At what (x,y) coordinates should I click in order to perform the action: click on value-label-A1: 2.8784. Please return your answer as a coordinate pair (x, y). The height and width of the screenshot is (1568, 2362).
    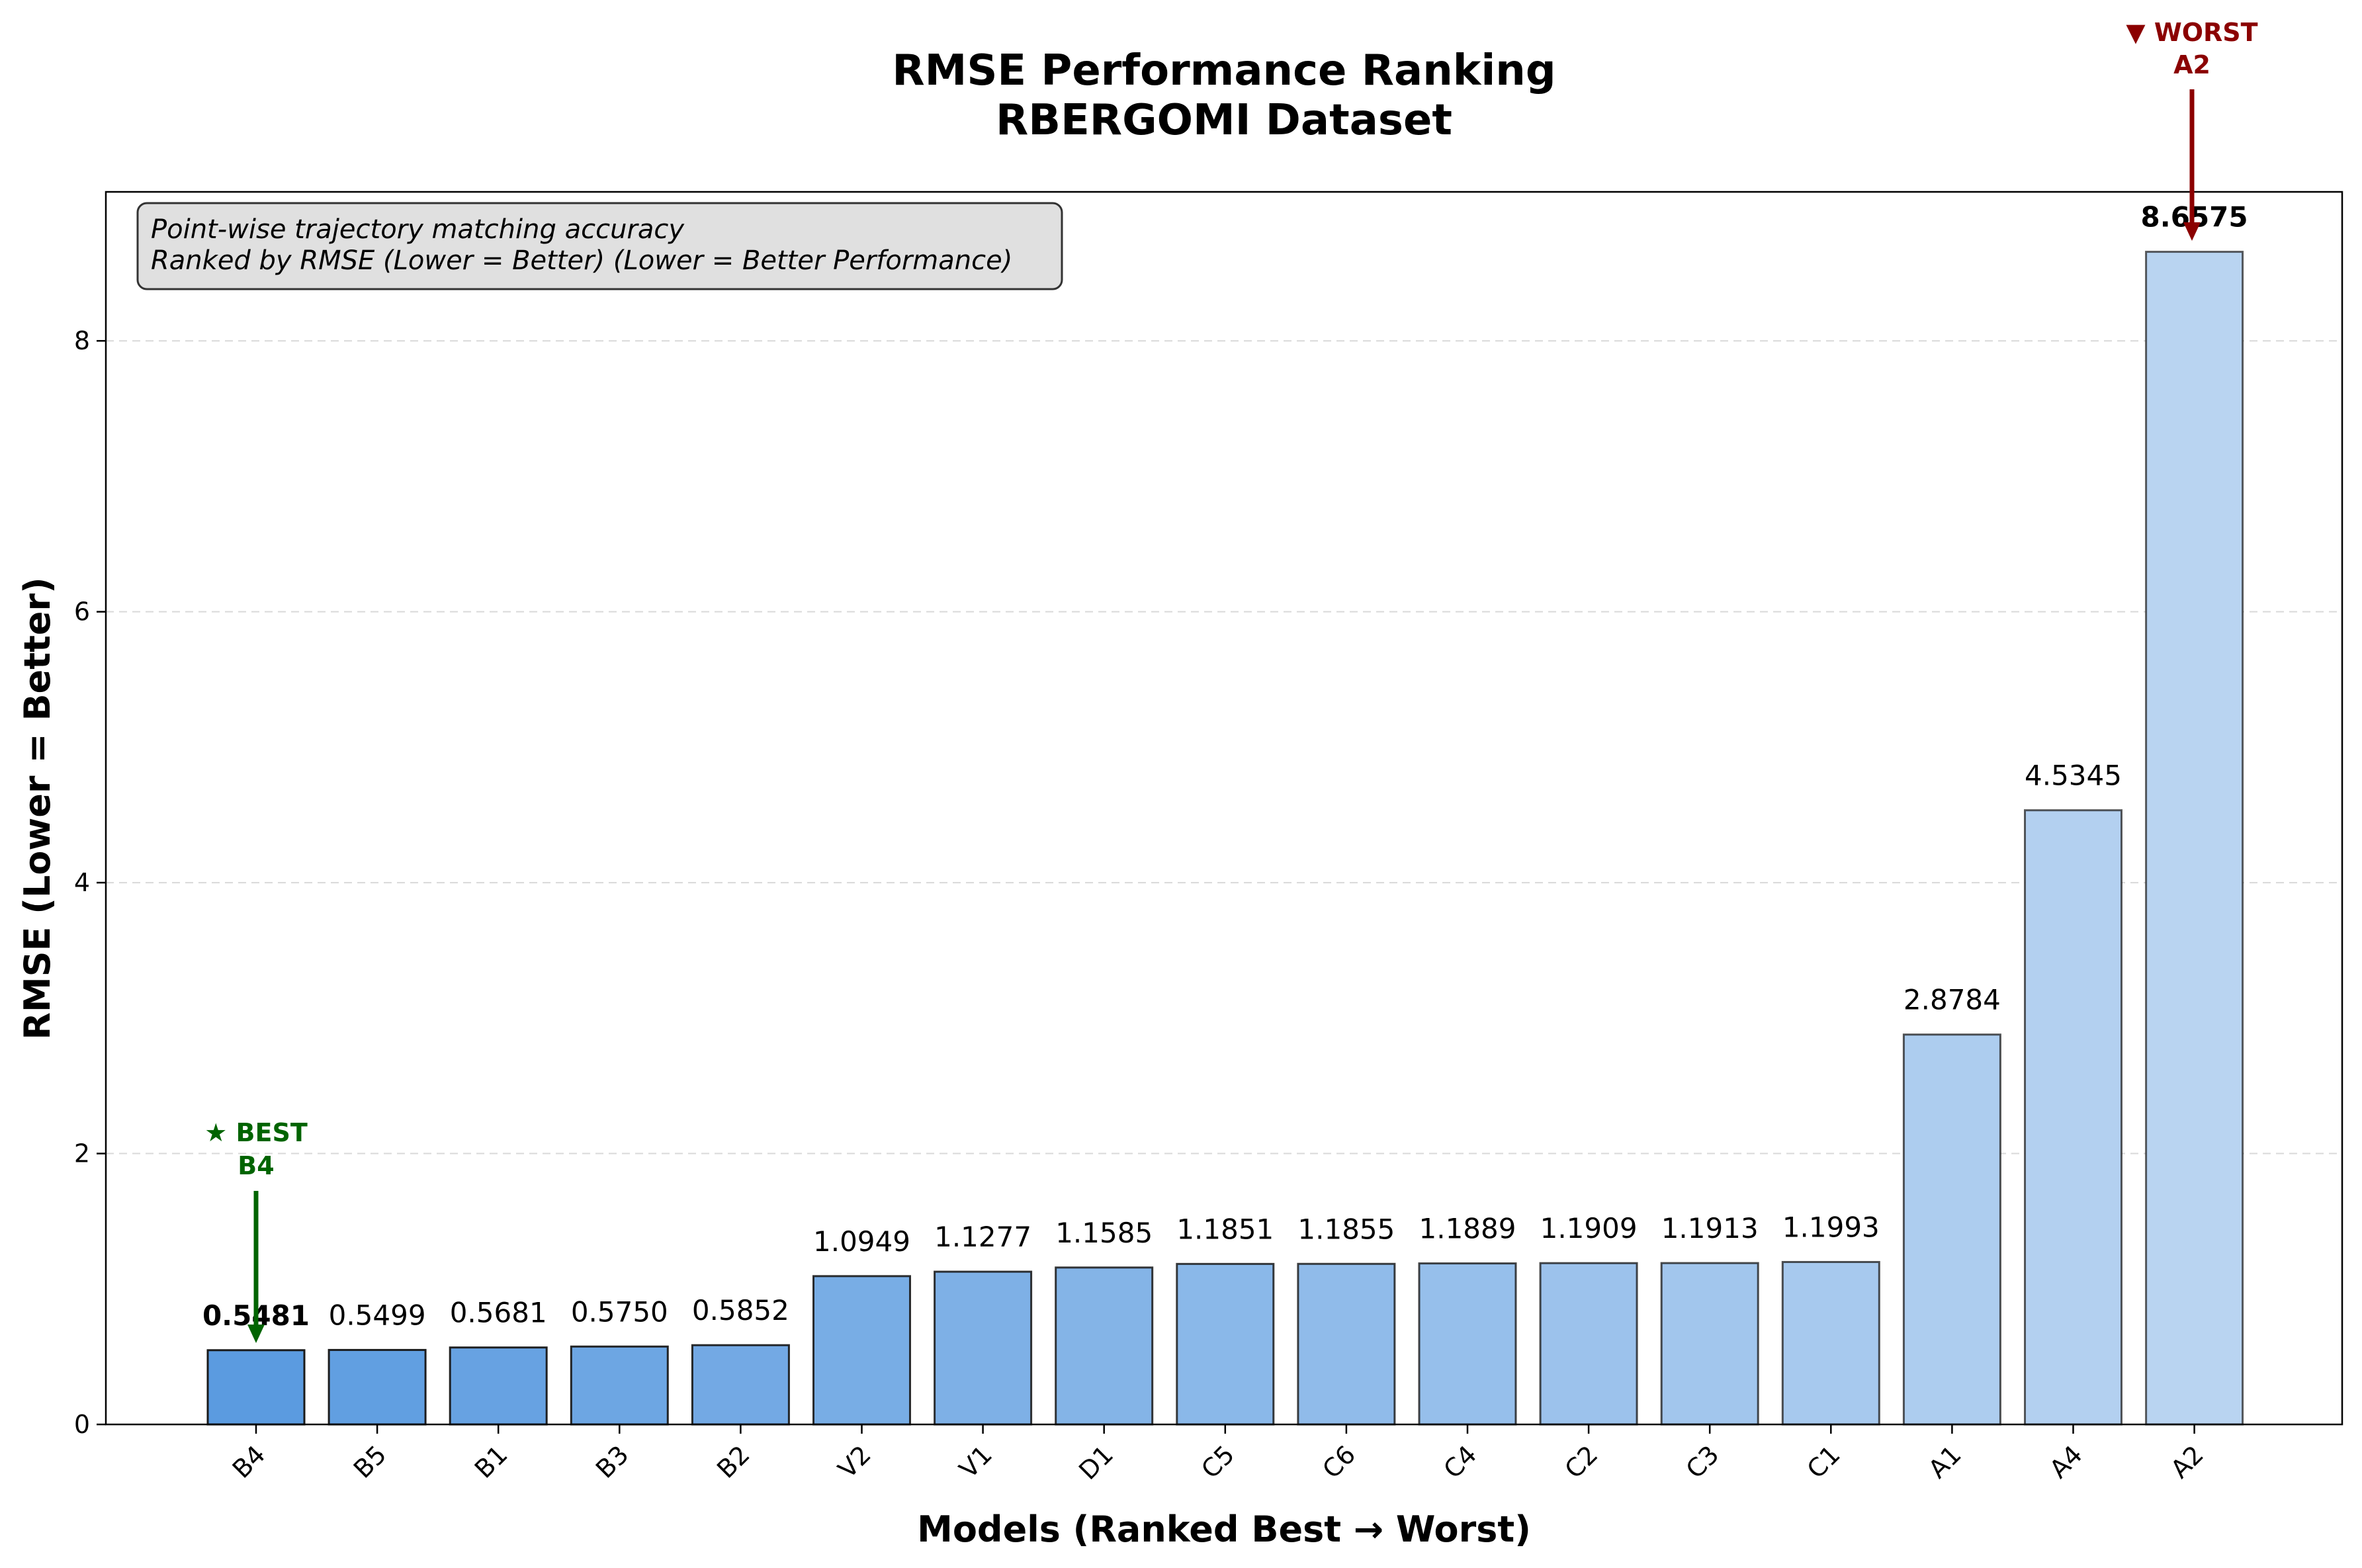
    Looking at the image, I should click on (1952, 1000).